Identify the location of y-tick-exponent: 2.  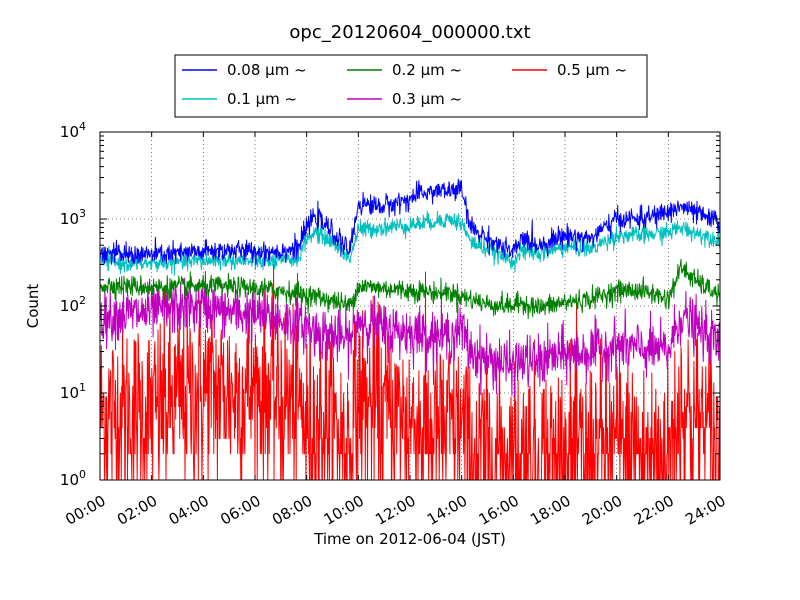
(82, 300).